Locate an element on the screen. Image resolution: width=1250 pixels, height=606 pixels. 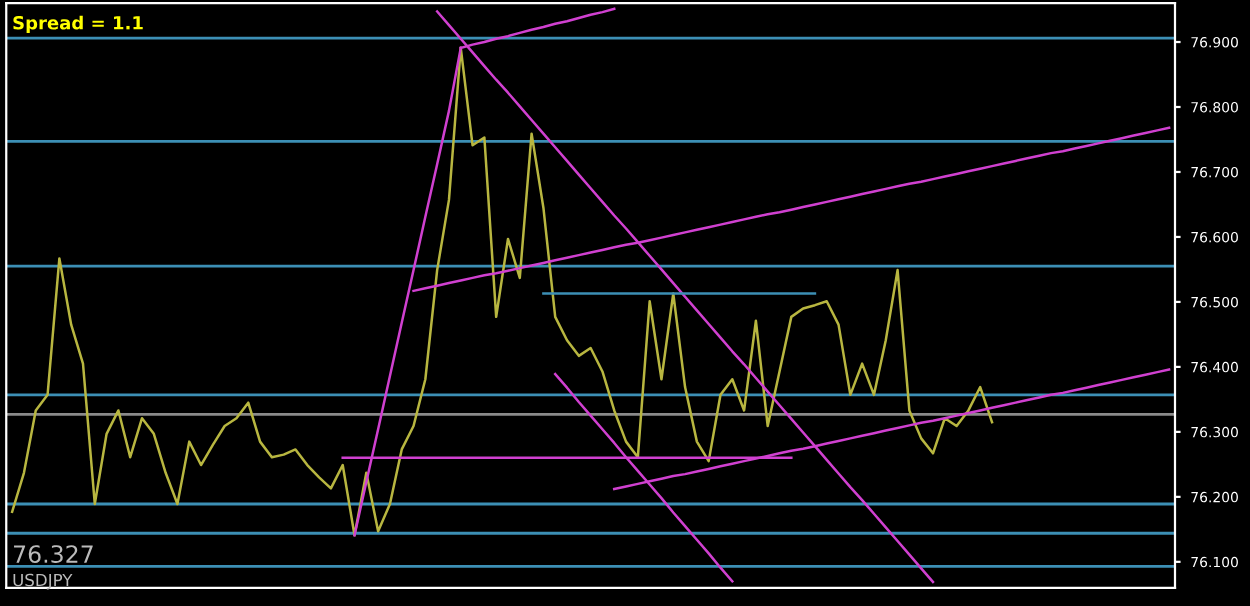
annotation: 76.327 is located at coordinates (53, 554).